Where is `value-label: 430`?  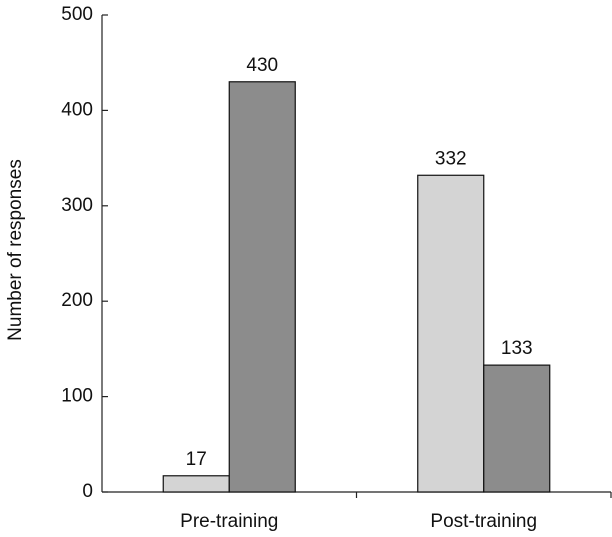
value-label: 430 is located at coordinates (262, 65).